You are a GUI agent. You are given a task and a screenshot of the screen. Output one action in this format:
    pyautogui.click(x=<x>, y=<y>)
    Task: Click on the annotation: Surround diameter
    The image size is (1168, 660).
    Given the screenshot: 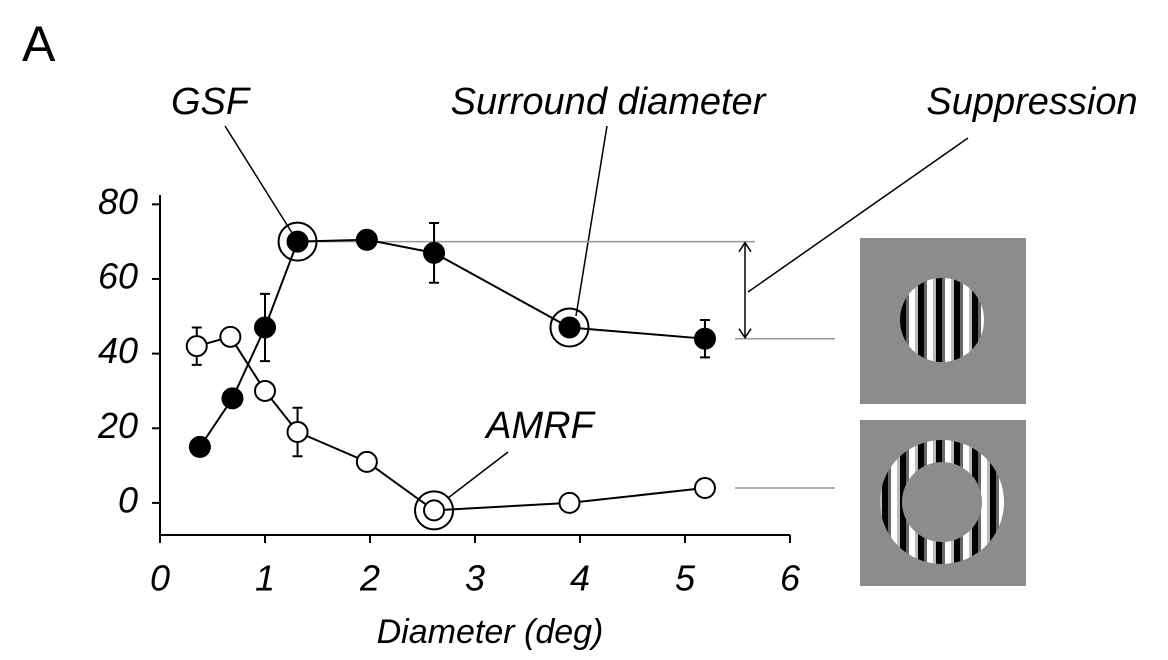 What is the action you would take?
    pyautogui.click(x=609, y=102)
    